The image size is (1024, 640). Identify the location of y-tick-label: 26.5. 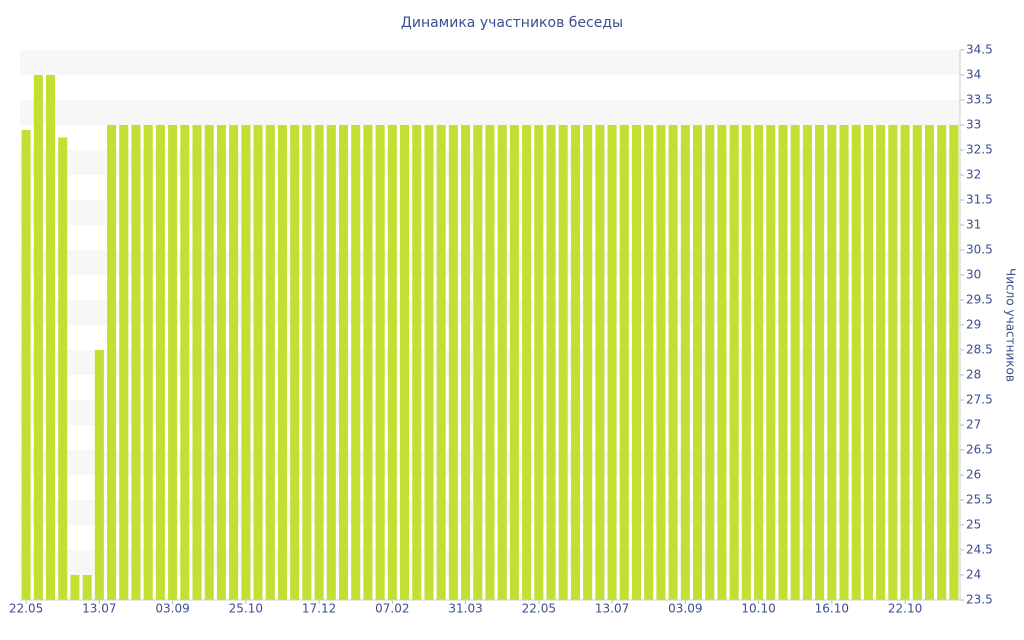
(979, 450).